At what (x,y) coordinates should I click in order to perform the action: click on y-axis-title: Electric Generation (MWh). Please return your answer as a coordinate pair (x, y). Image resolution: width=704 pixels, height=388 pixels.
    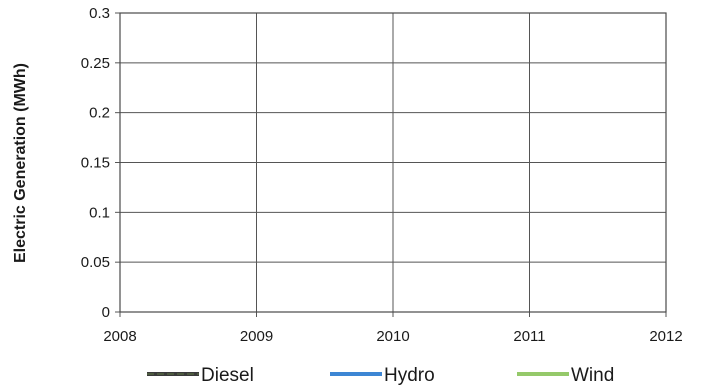
    Looking at the image, I should click on (20, 163).